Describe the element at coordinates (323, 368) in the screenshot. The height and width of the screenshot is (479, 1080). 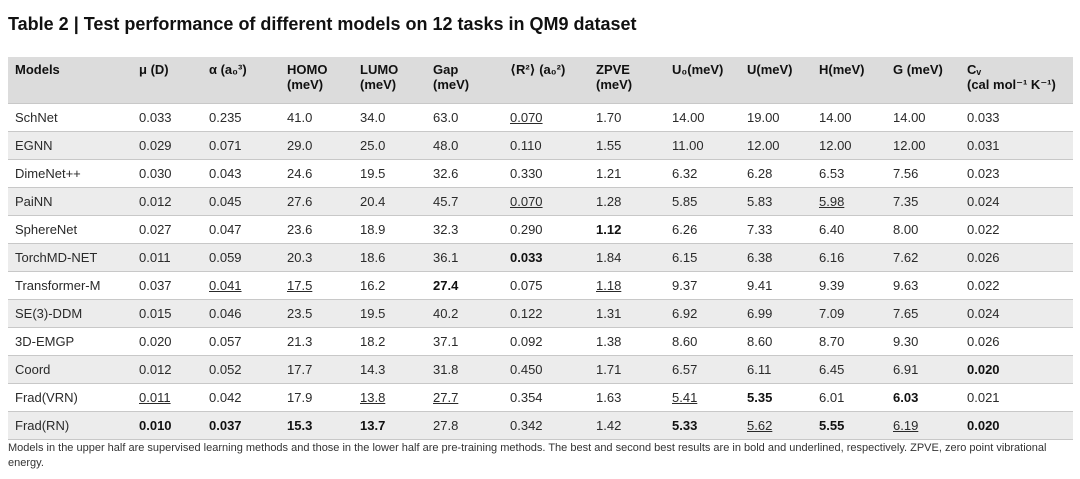
I see `value-cell-homo: 17.7` at that location.